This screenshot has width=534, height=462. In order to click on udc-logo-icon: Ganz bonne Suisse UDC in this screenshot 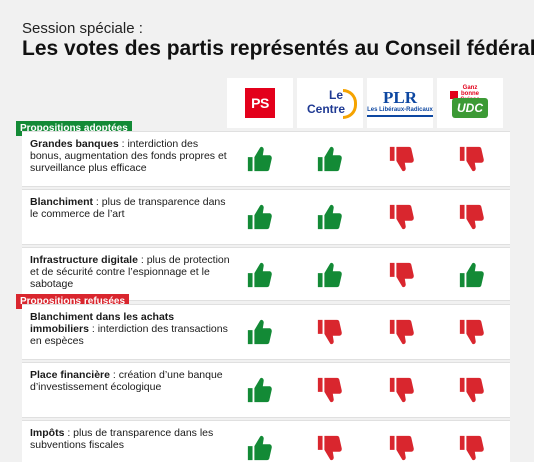, I will do `click(470, 103)`.